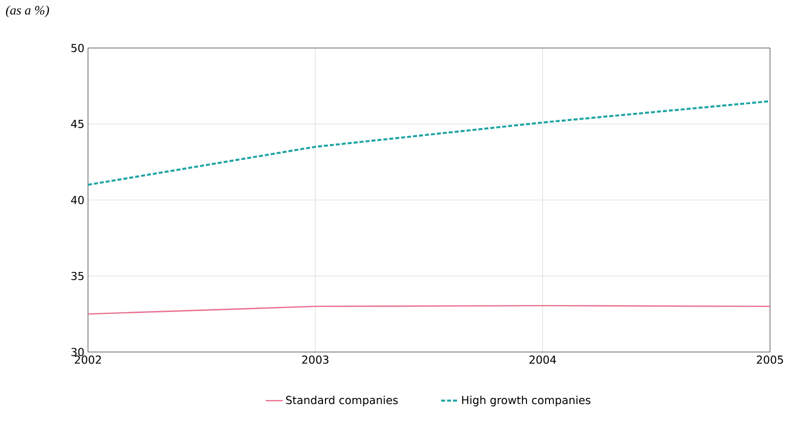 This screenshot has height=424, width=789. Describe the element at coordinates (77, 276) in the screenshot. I see `y-tick-label: 35` at that location.